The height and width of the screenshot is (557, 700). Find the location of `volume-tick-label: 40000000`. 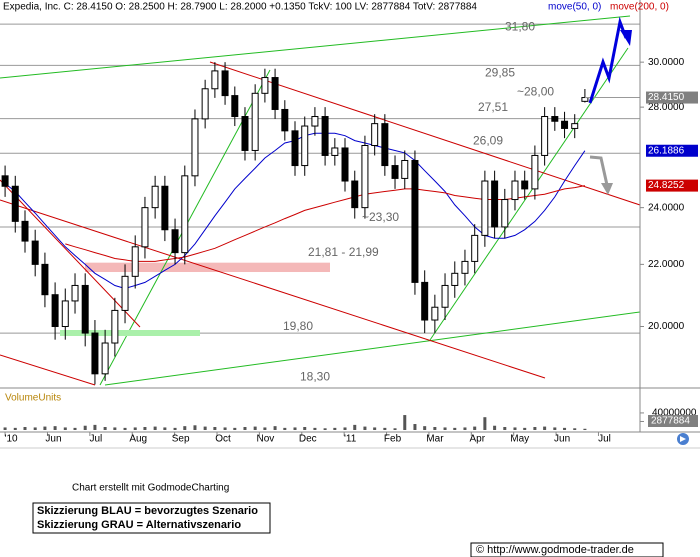

volume-tick-label: 40000000 is located at coordinates (674, 413).